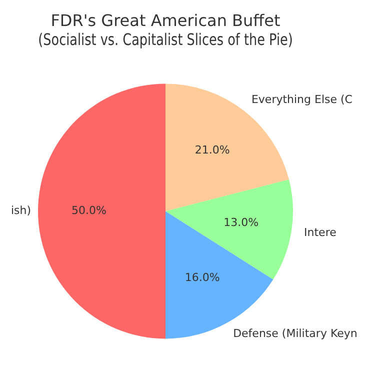 Image resolution: width=375 pixels, height=366 pixels. Describe the element at coordinates (165, 41) in the screenshot. I see `chart-subtitle: (Socialist vs. Capitalist Slices of the Pie)` at that location.